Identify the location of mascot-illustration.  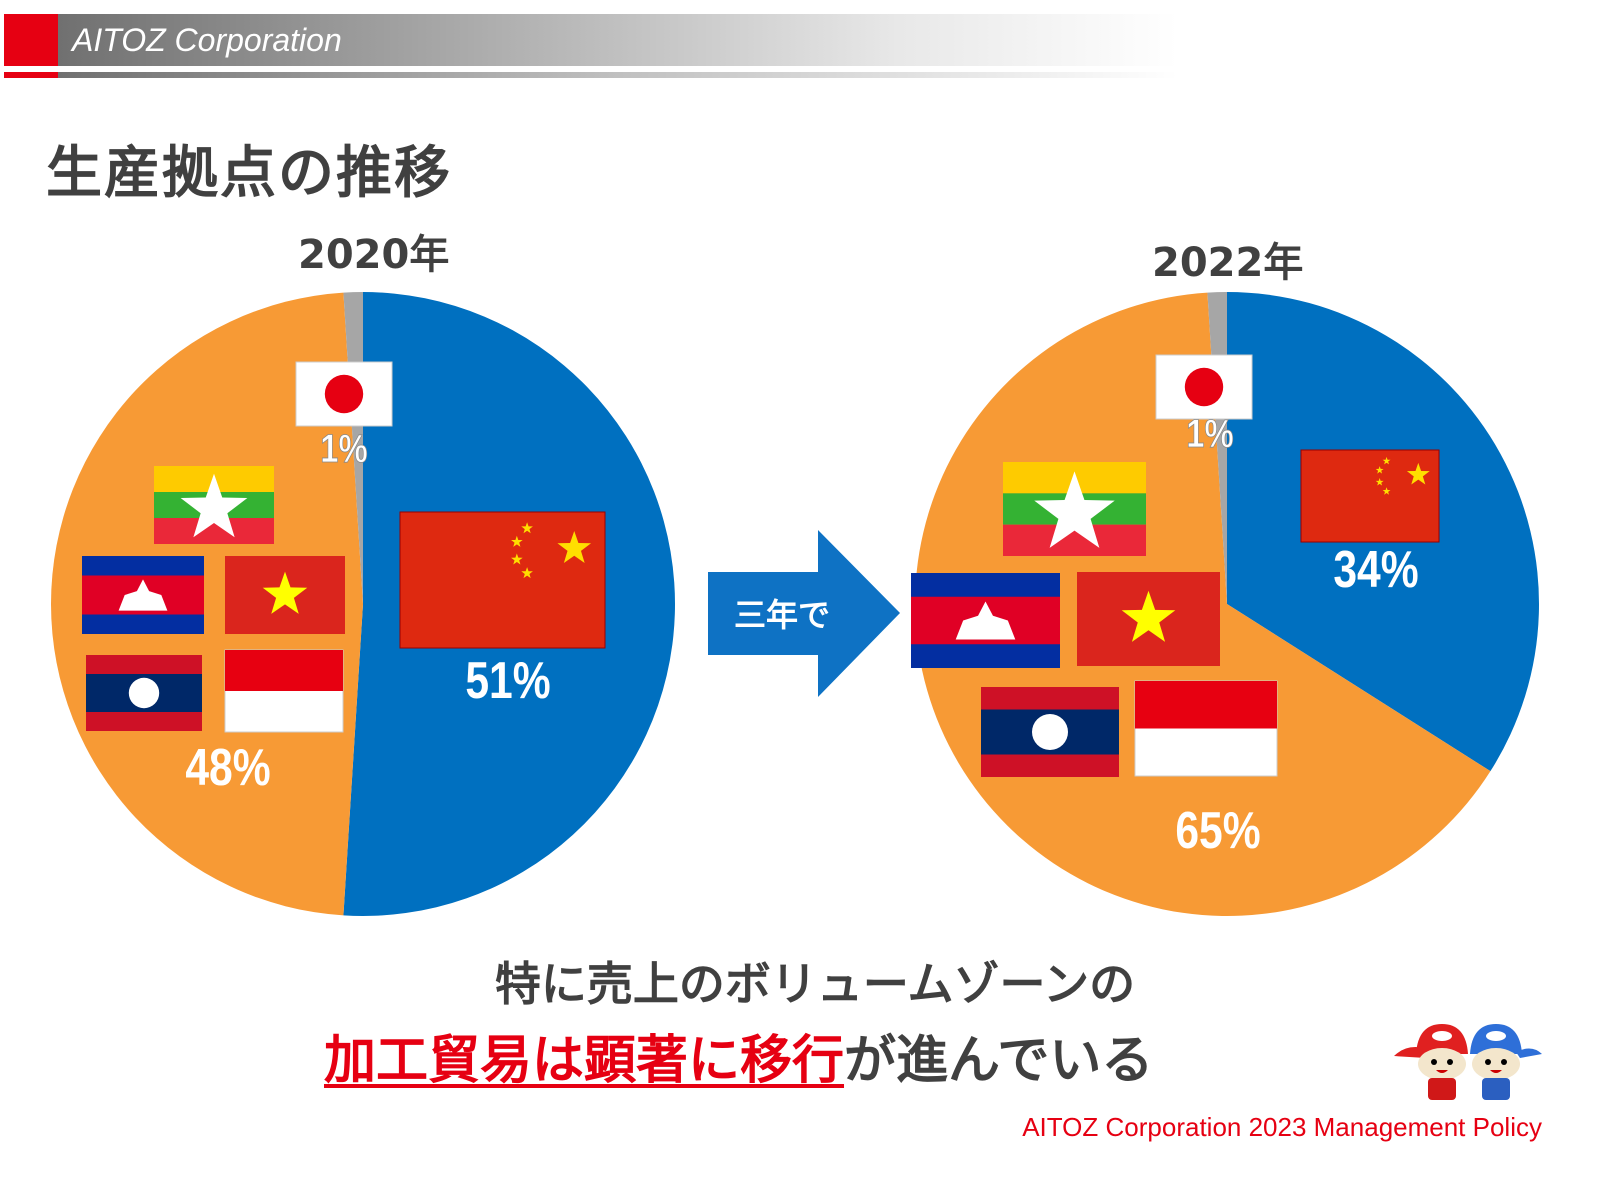
(1468, 1062).